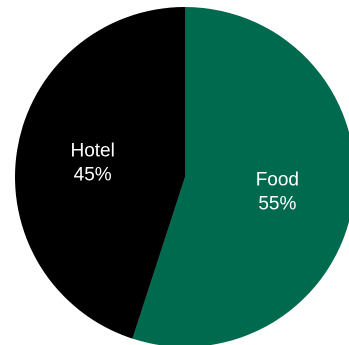 The height and width of the screenshot is (345, 349). Describe the element at coordinates (93, 174) in the screenshot. I see `slice-percent-label: 45%` at that location.